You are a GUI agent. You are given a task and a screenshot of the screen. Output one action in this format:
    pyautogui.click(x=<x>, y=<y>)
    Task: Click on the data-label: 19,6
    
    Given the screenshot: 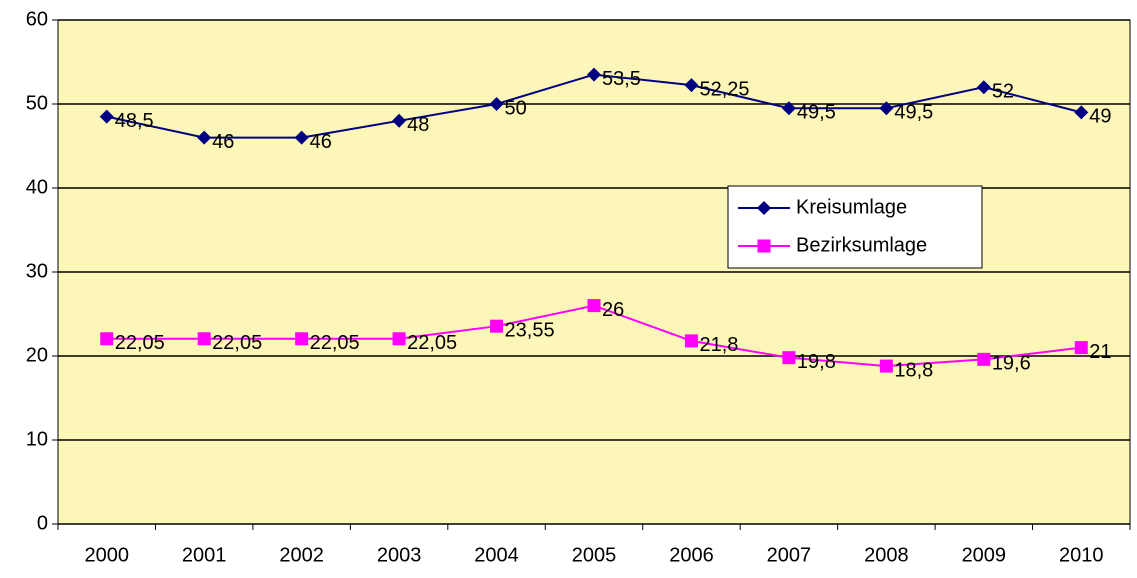 What is the action you would take?
    pyautogui.click(x=1011, y=364)
    